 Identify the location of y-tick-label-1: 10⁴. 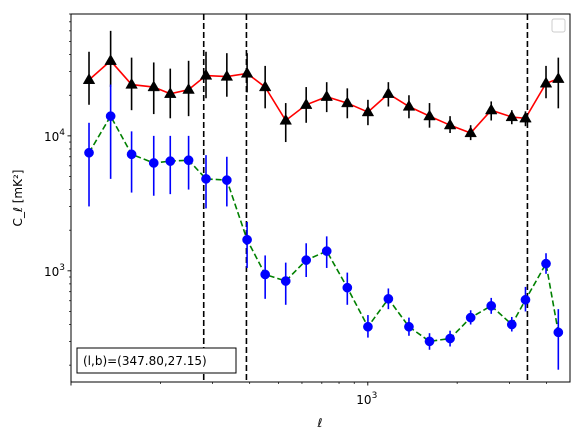
(54, 136).